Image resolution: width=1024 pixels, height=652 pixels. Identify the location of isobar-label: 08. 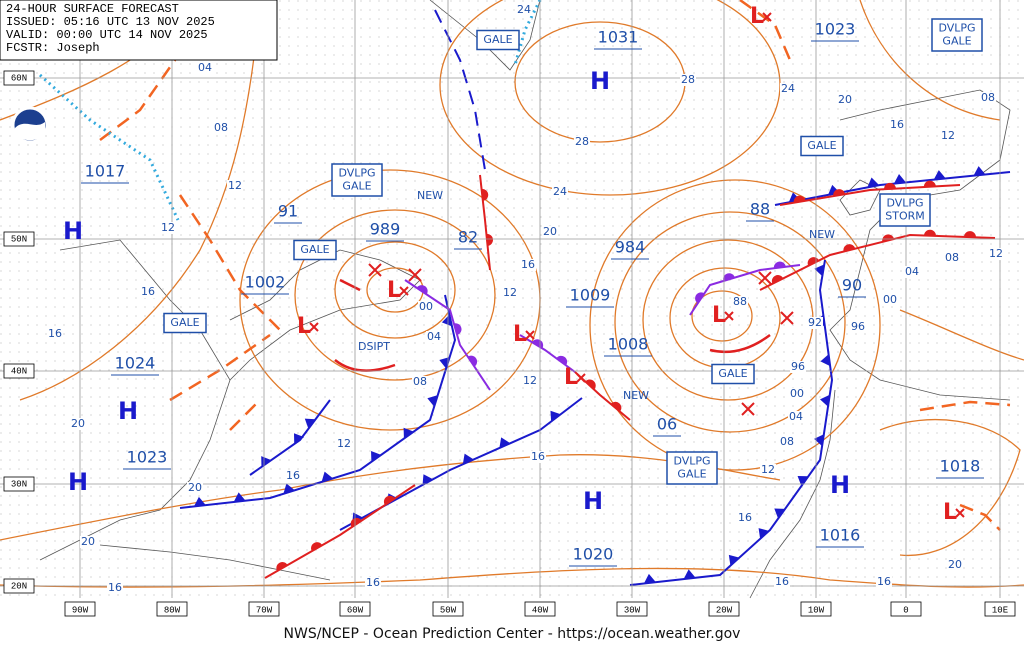
(221, 127).